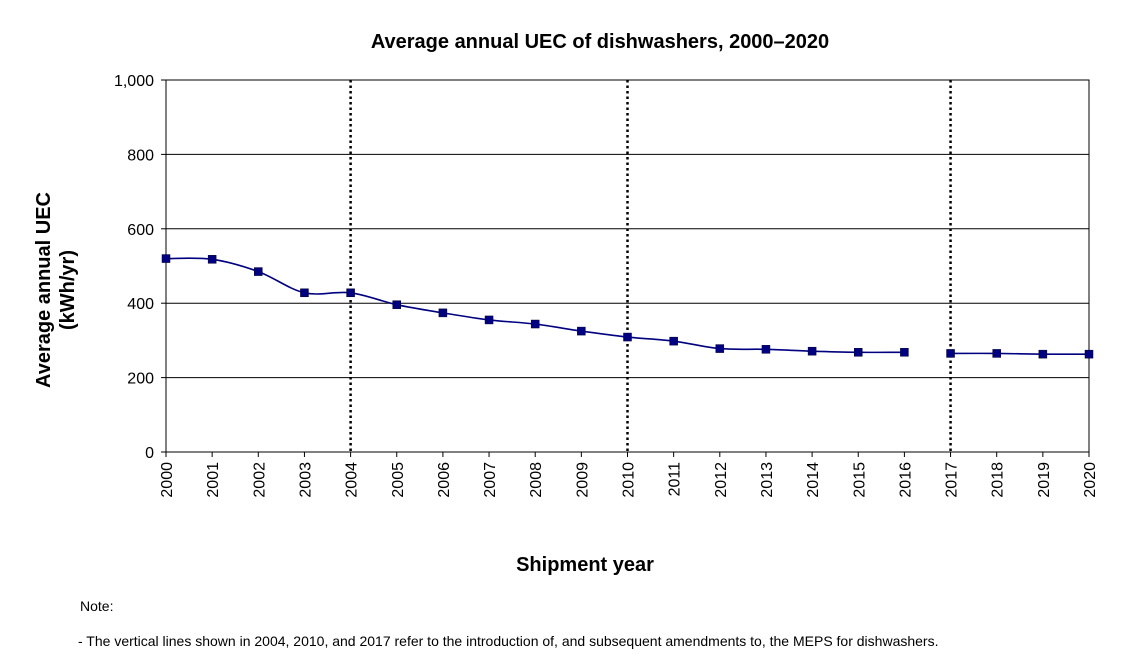 The width and height of the screenshot is (1130, 660). I want to click on x-tick-label: 2020, so click(1090, 480).